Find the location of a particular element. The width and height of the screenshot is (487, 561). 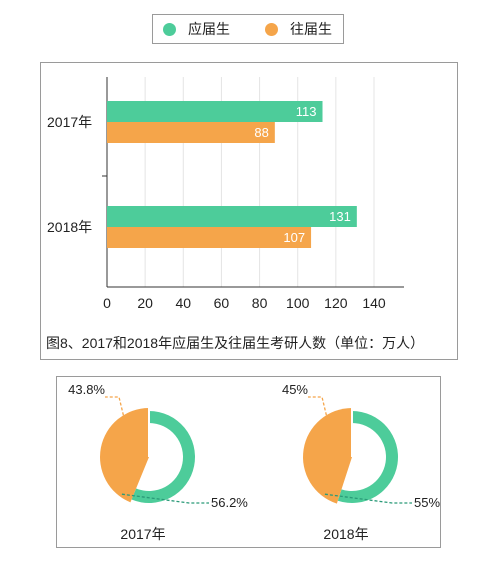

x-tick-label: 140 is located at coordinates (374, 303).